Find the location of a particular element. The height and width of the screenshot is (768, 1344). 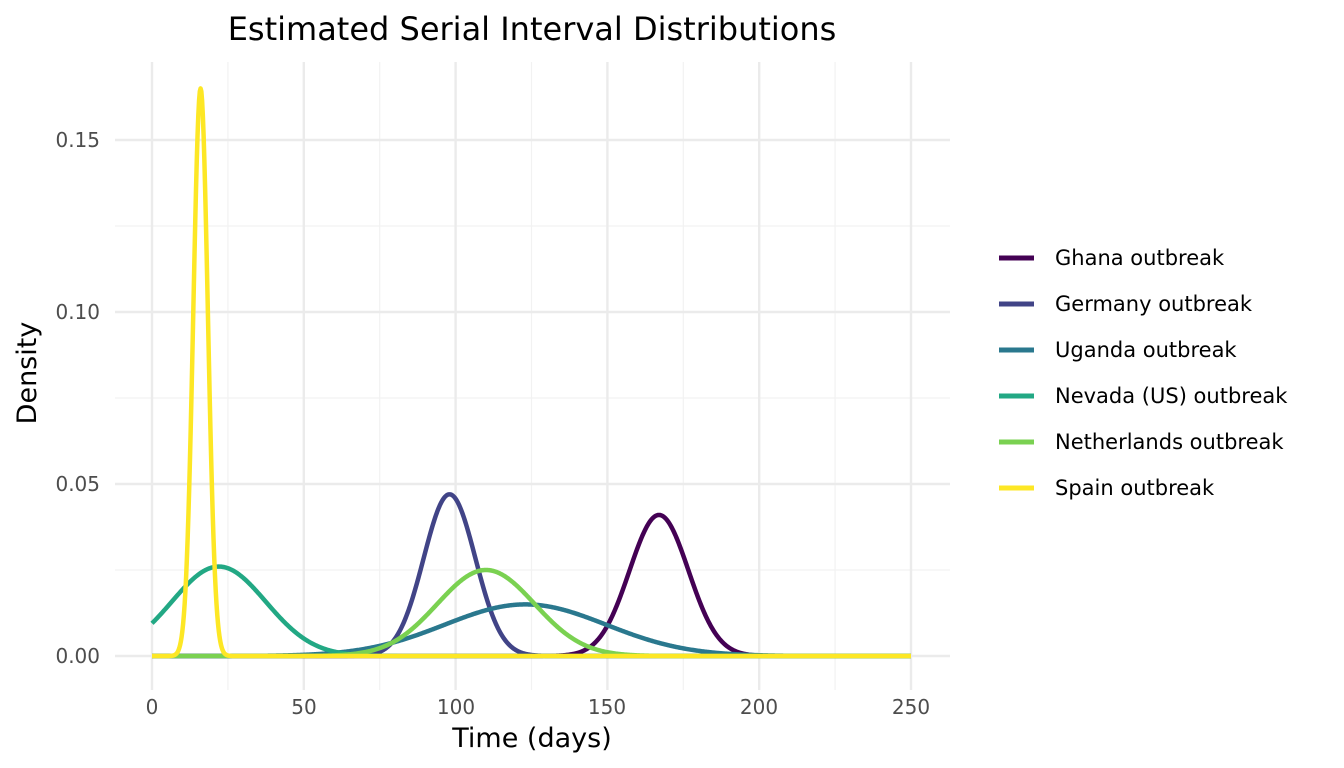

x-axis: 0 50 100 150 200 250 is located at coordinates (538, 707).